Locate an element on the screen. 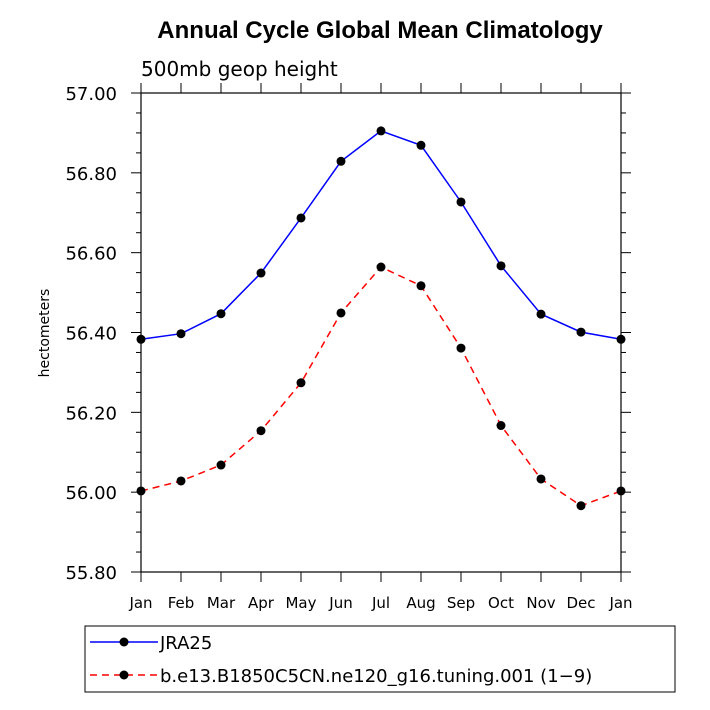 This screenshot has height=710, width=710. x-tick-label: Jun is located at coordinates (340, 603).